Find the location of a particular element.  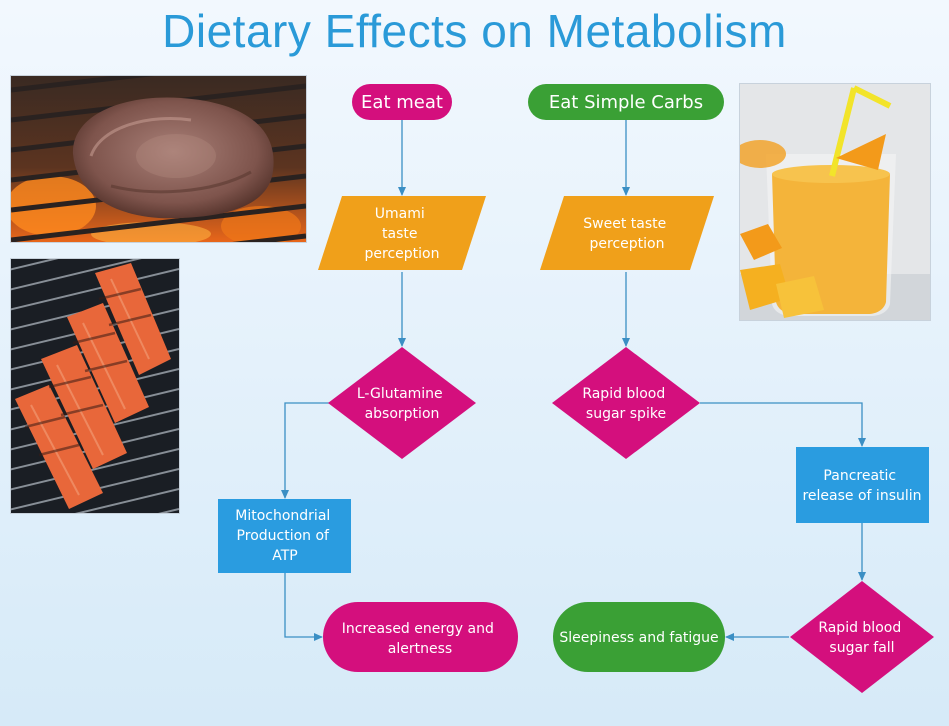

eat-meat-node: Eat meat is located at coordinates (402, 102).